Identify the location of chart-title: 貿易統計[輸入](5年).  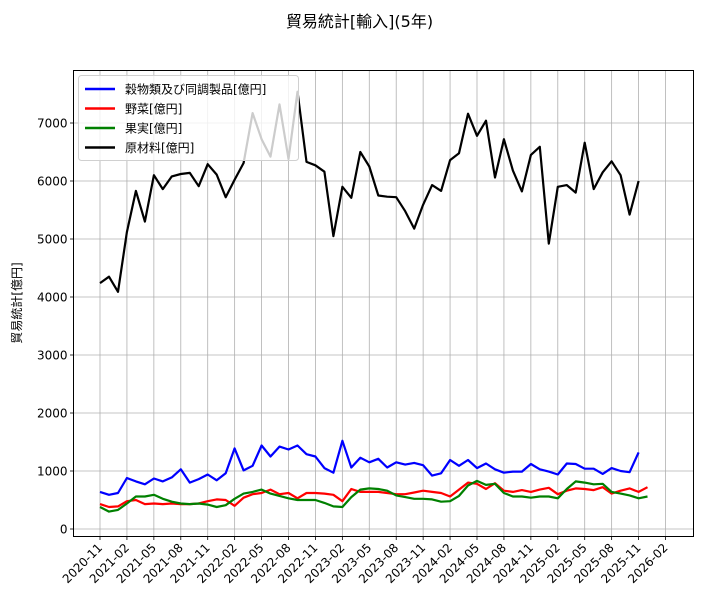
(359, 21).